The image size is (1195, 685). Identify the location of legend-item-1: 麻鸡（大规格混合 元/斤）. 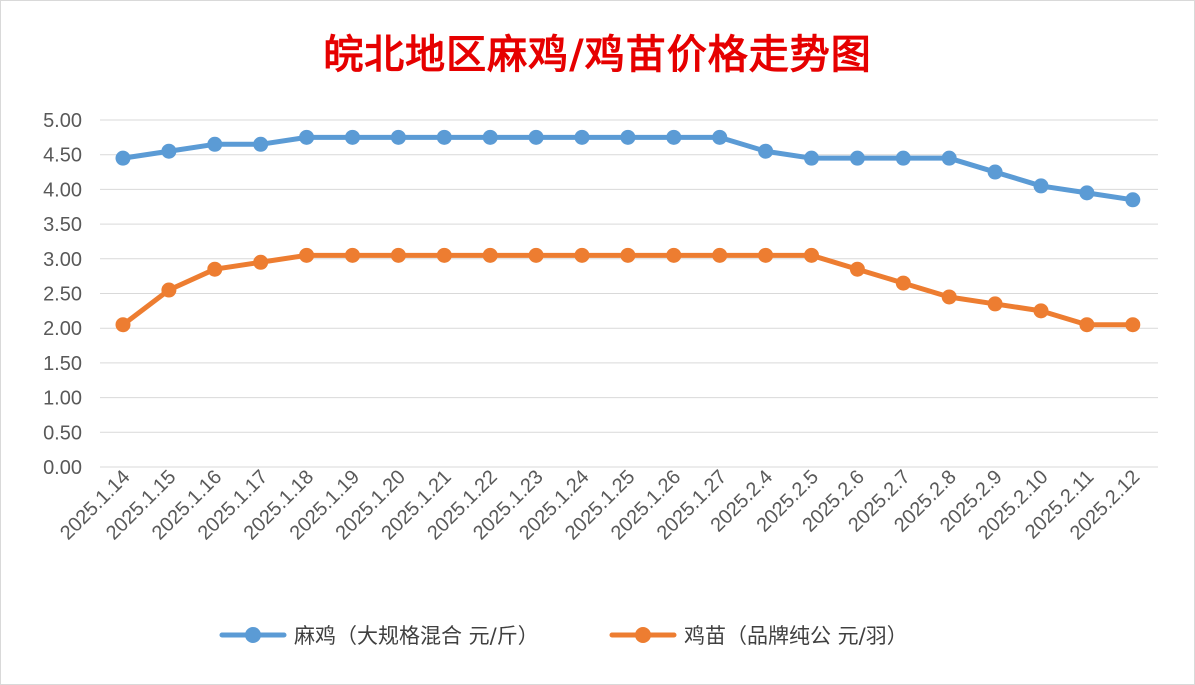
(379, 636).